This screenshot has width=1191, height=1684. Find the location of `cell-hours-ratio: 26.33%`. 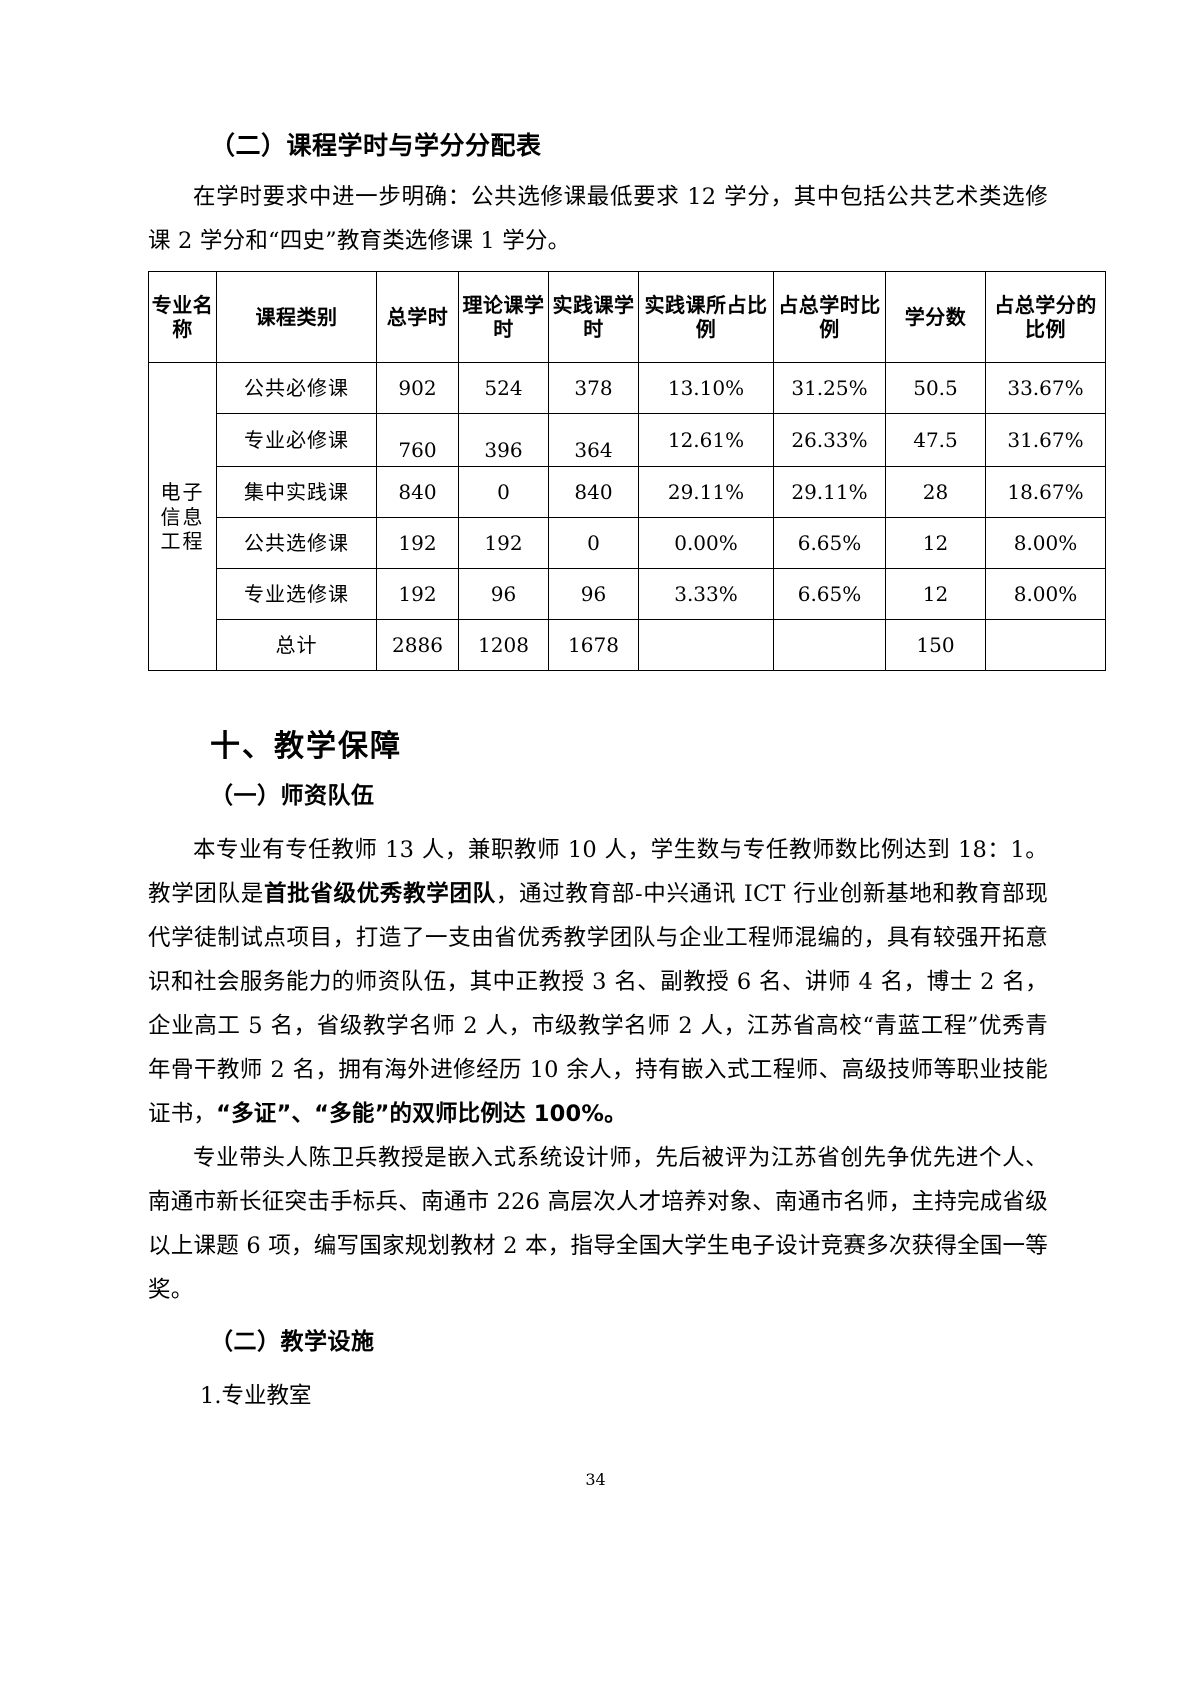

cell-hours-ratio: 26.33% is located at coordinates (829, 440).